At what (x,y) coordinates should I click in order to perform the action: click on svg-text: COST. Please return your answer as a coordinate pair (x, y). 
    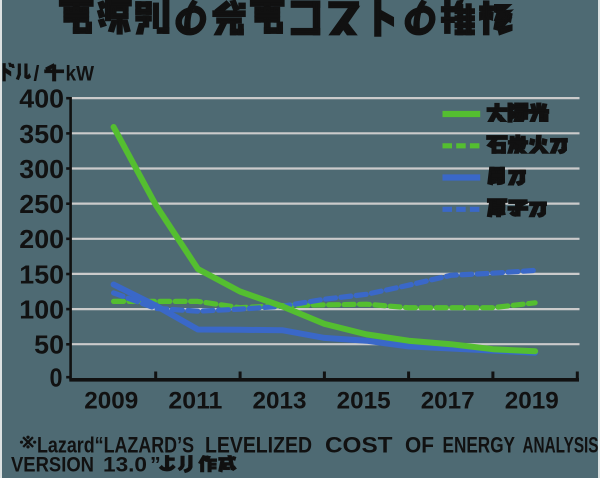
    Looking at the image, I should click on (359, 445).